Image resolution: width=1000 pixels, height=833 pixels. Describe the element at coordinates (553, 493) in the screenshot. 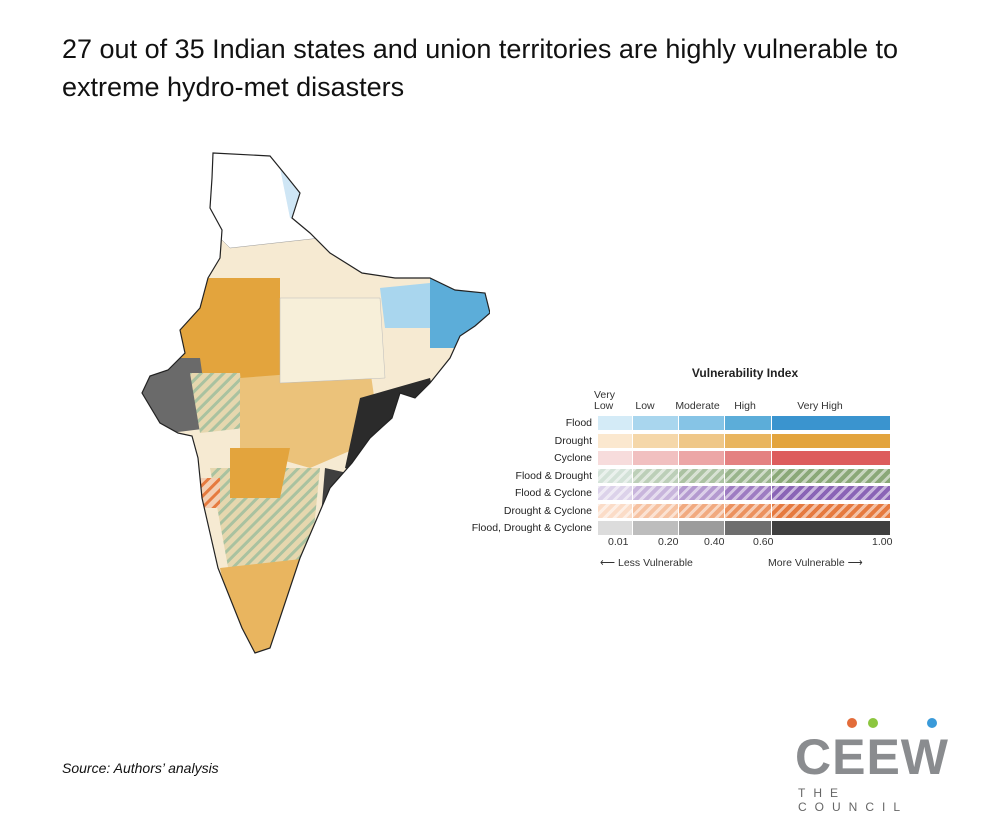

I see `legend-row-label: Flood & Cyclone` at that location.